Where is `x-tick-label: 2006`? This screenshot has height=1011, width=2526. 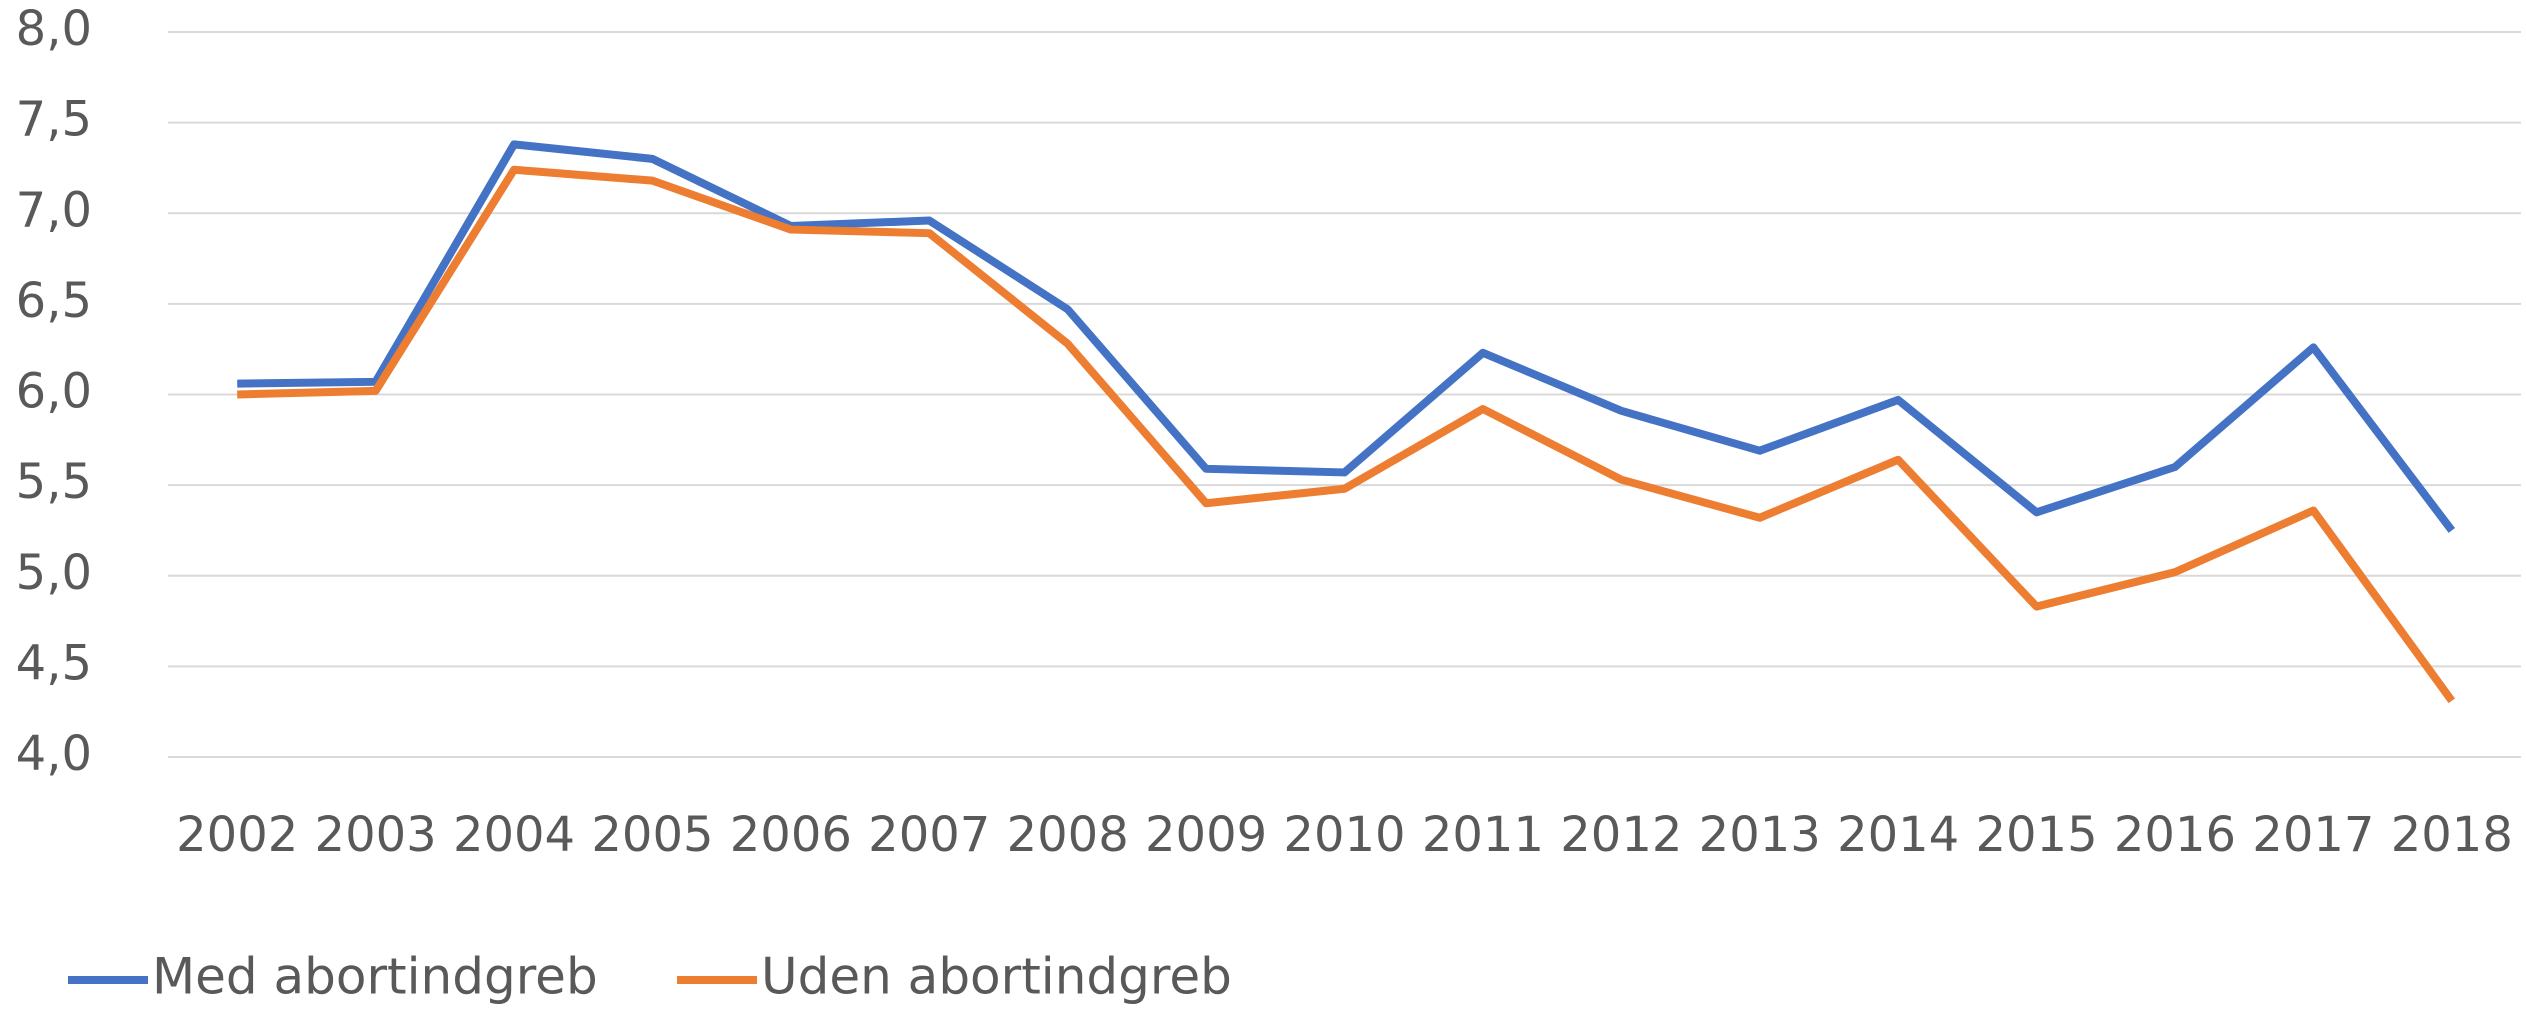 x-tick-label: 2006 is located at coordinates (791, 835).